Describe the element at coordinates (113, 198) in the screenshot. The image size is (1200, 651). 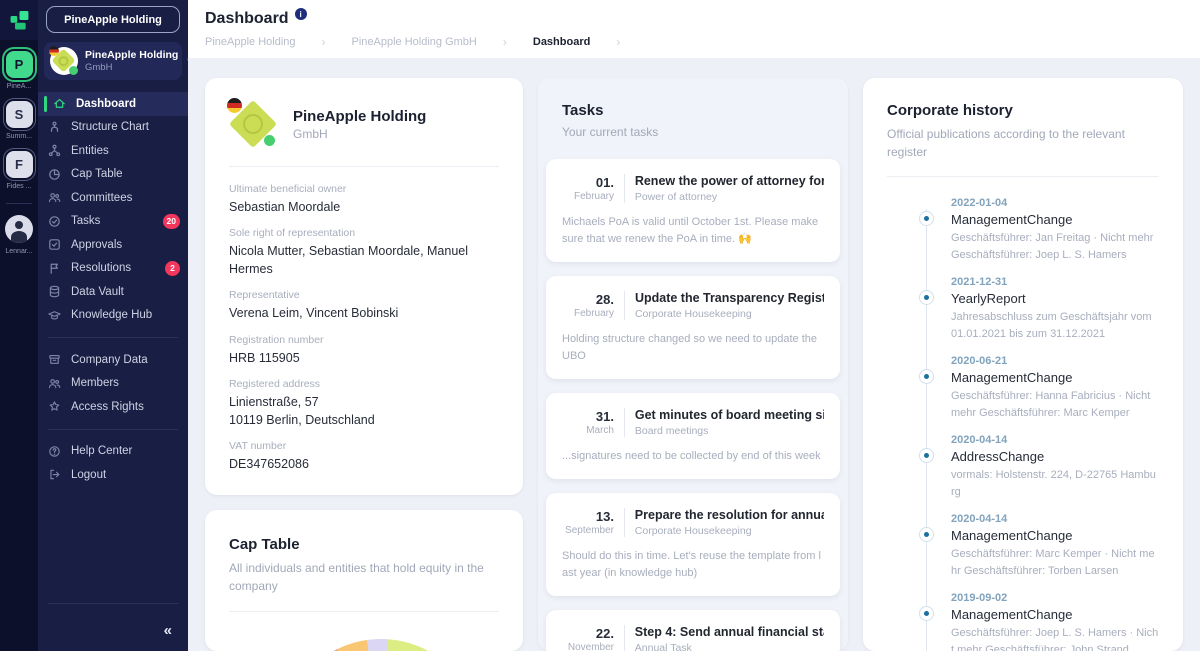
I see `sidebar-item-committees: Committees` at that location.